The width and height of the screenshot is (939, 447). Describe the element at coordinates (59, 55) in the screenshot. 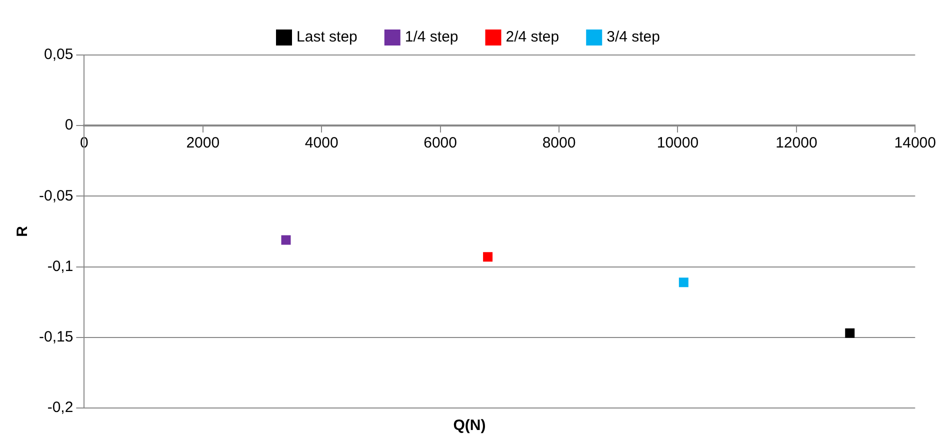

I see `y-tick-label: 0,05` at that location.